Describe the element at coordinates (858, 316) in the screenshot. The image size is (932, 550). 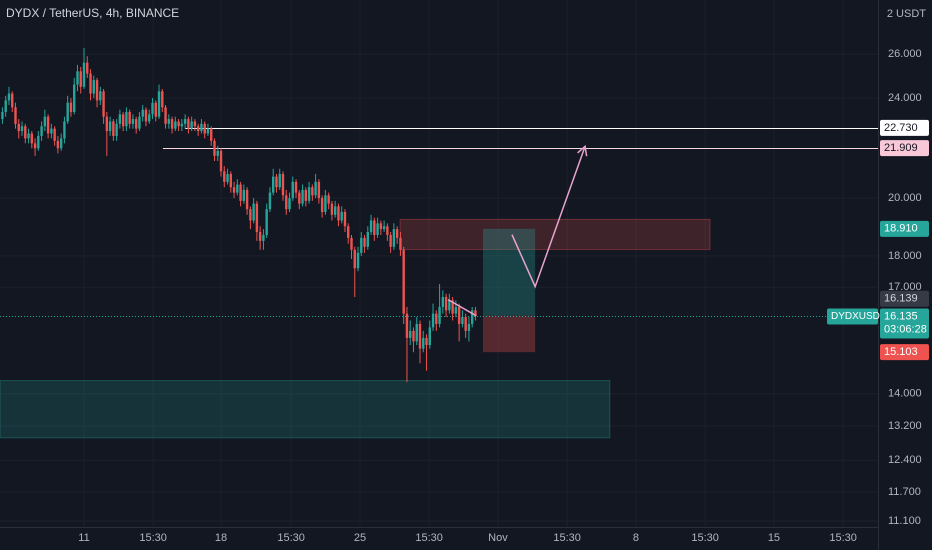
I see `symbol-label: DYDXUSDT` at that location.